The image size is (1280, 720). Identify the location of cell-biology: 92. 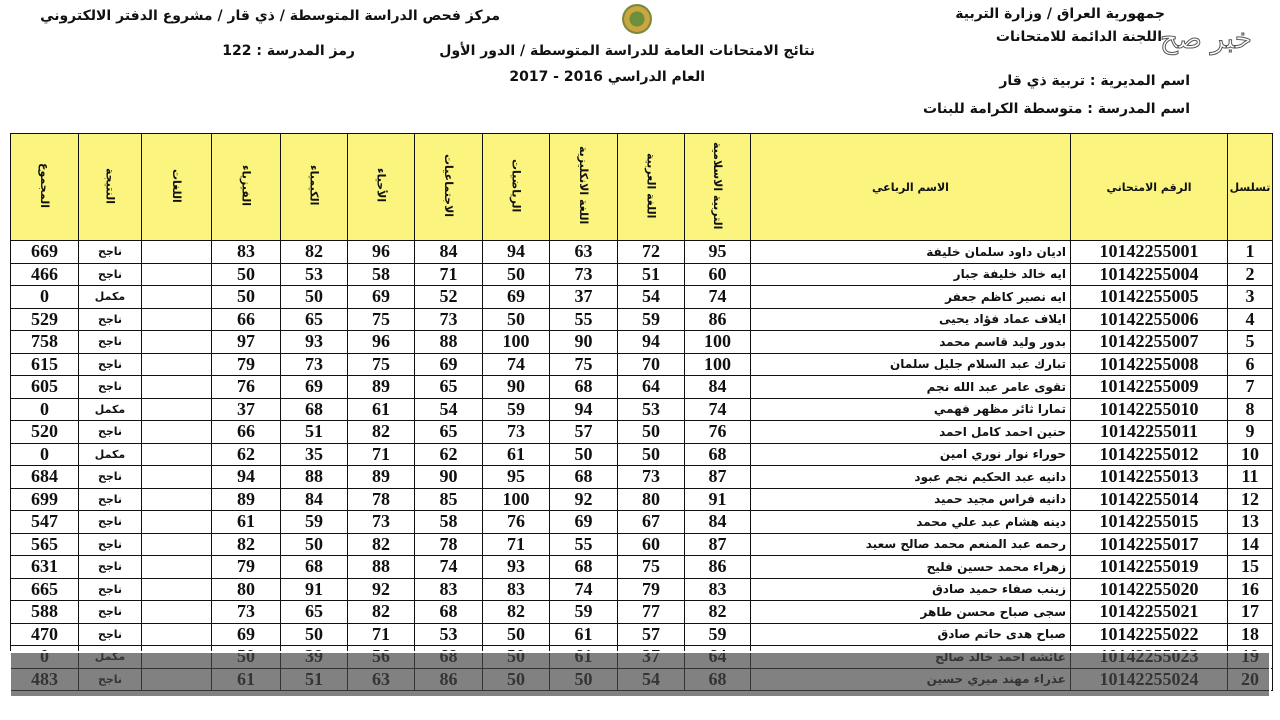
(381, 589).